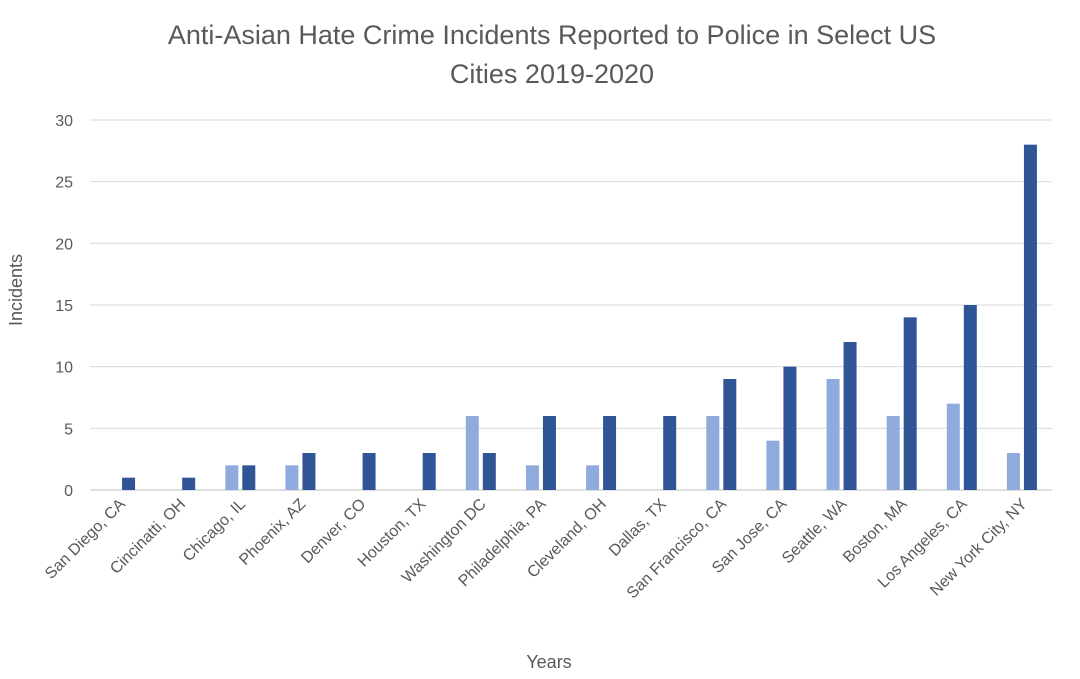 This screenshot has height=679, width=1080. I want to click on y-tick-label: 5, so click(68, 429).